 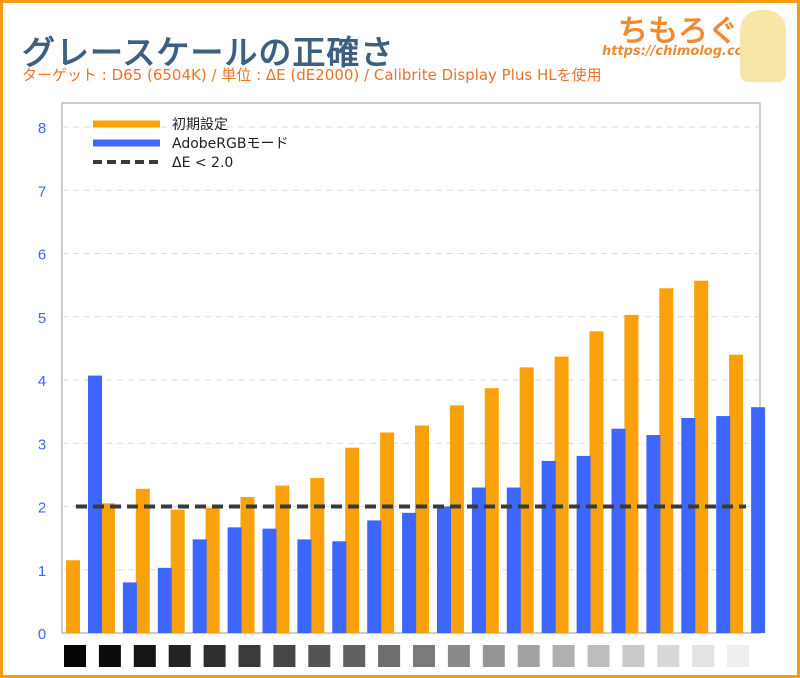 What do you see at coordinates (42, 634) in the screenshot?
I see `y-tick-label: 0` at bounding box center [42, 634].